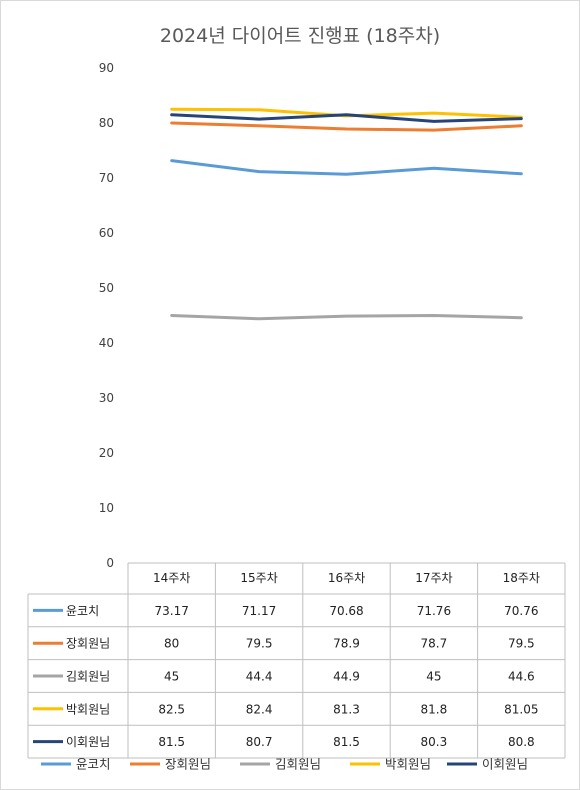 The width and height of the screenshot is (580, 790). I want to click on table-cell-value: 70.76, so click(521, 611).